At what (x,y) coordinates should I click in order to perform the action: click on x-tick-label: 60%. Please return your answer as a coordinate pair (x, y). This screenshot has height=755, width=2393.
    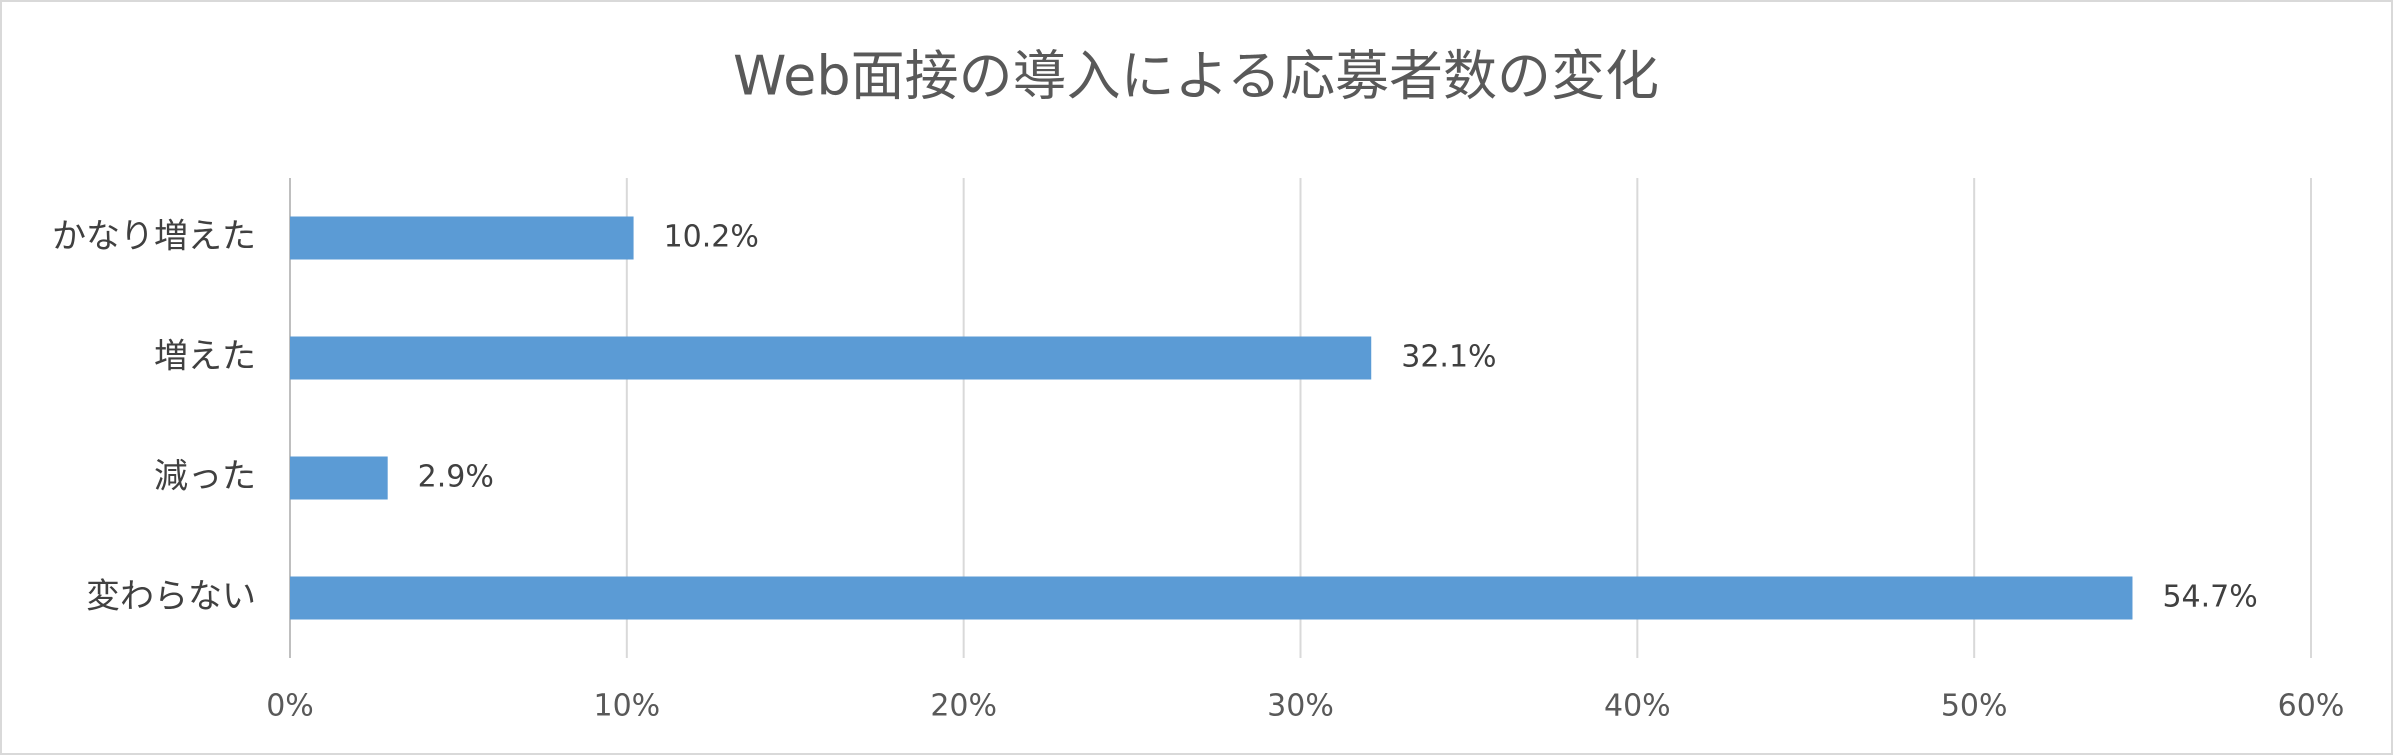
    Looking at the image, I should click on (2311, 706).